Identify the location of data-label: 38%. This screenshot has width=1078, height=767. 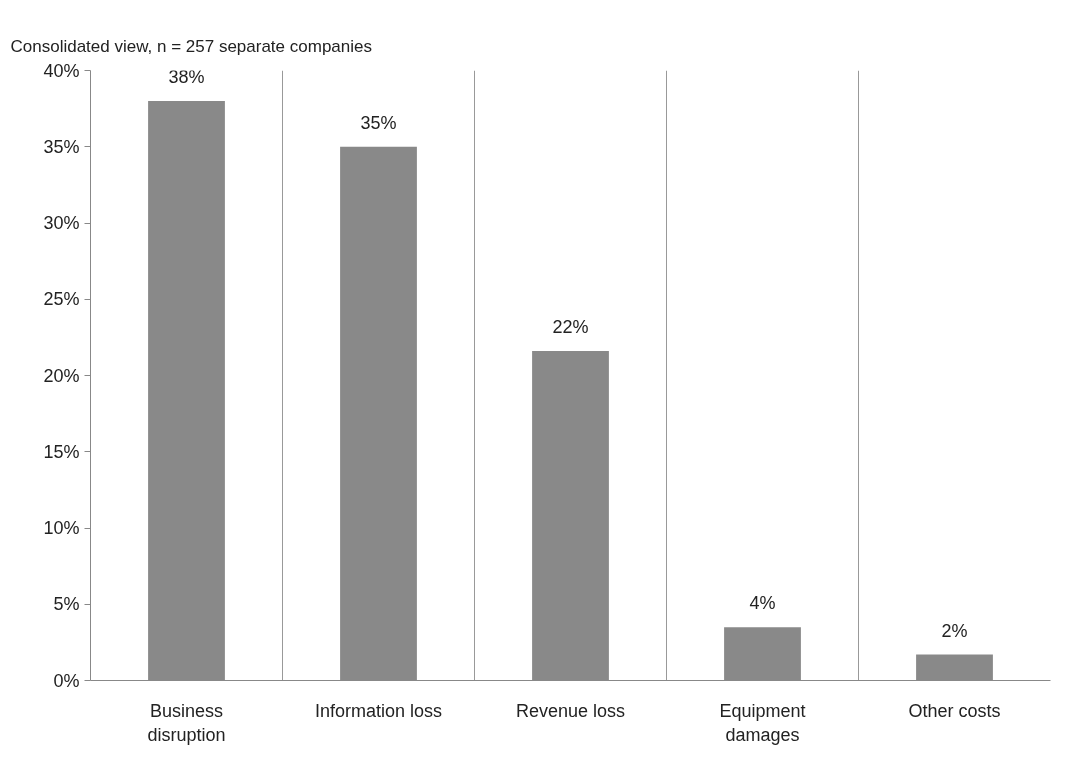
(186, 77).